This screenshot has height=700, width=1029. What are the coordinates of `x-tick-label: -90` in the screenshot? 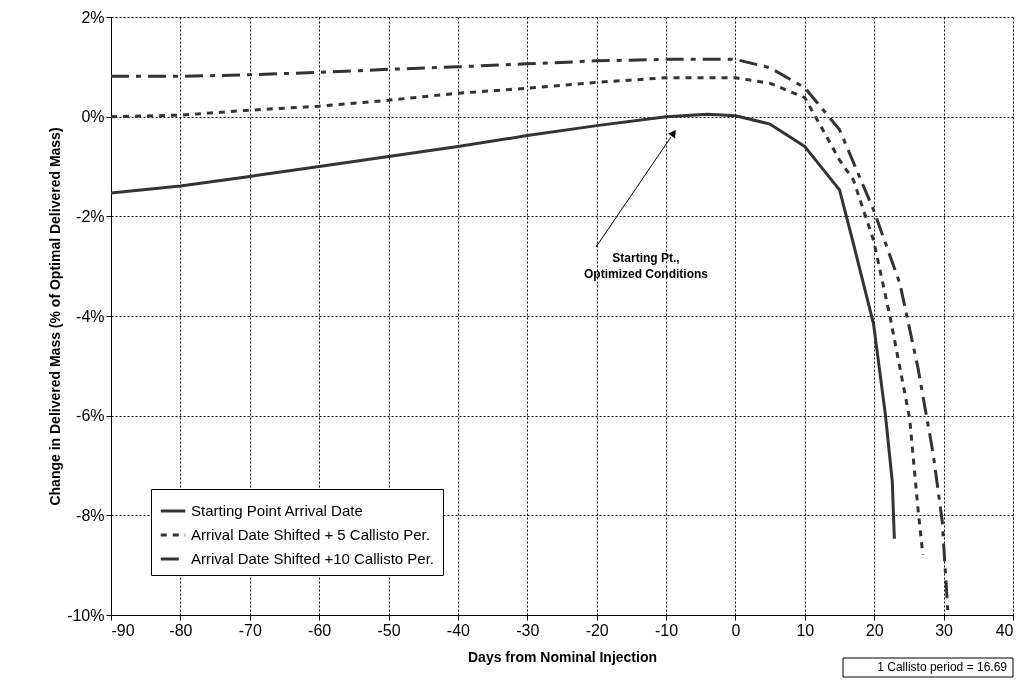 It's located at (123, 630).